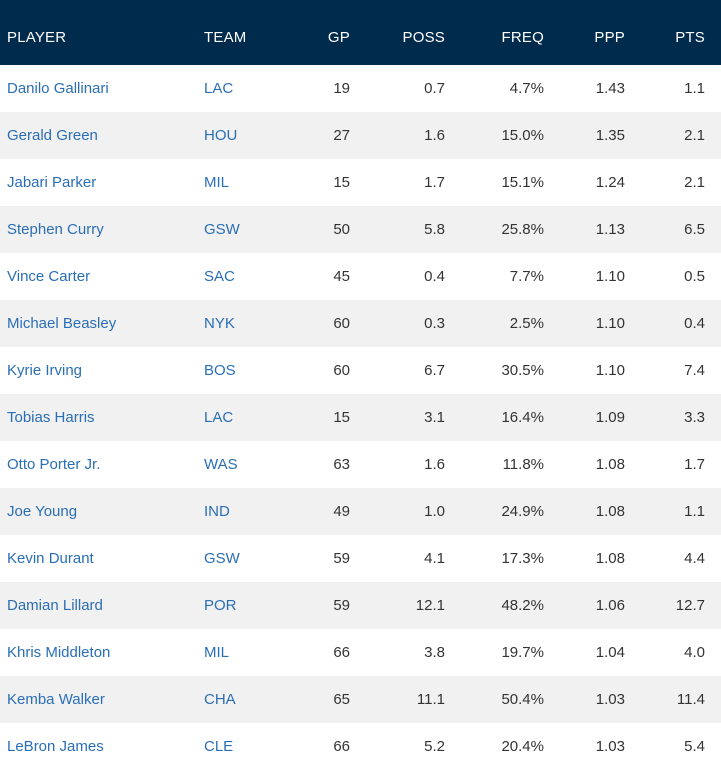  I want to click on team-link: POR, so click(220, 605).